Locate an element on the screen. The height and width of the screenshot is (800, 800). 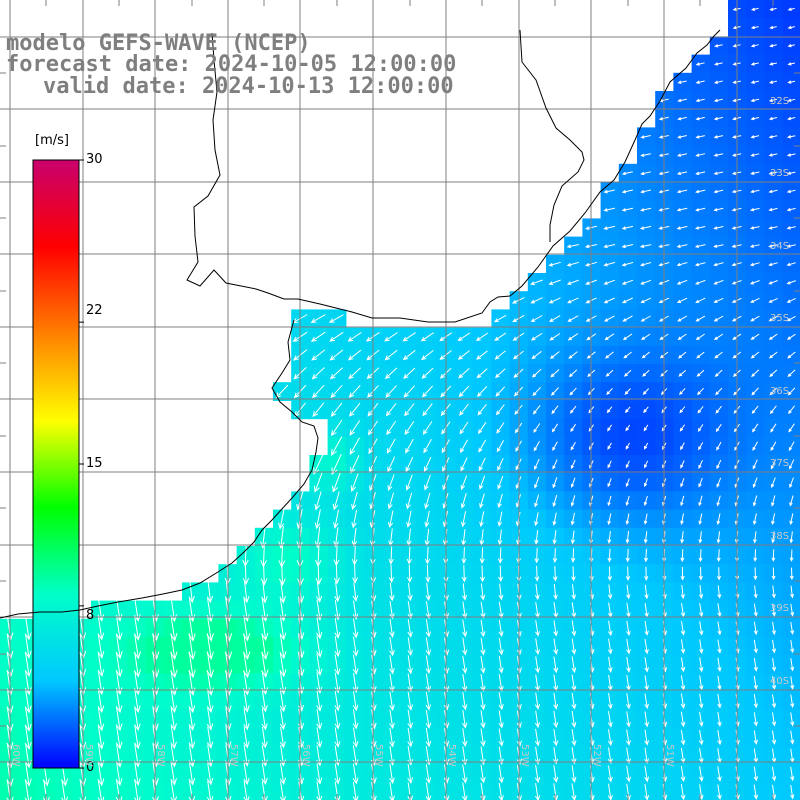
forecast-date: forecast date: 2024-10-05 12:00:00 is located at coordinates (231, 64).